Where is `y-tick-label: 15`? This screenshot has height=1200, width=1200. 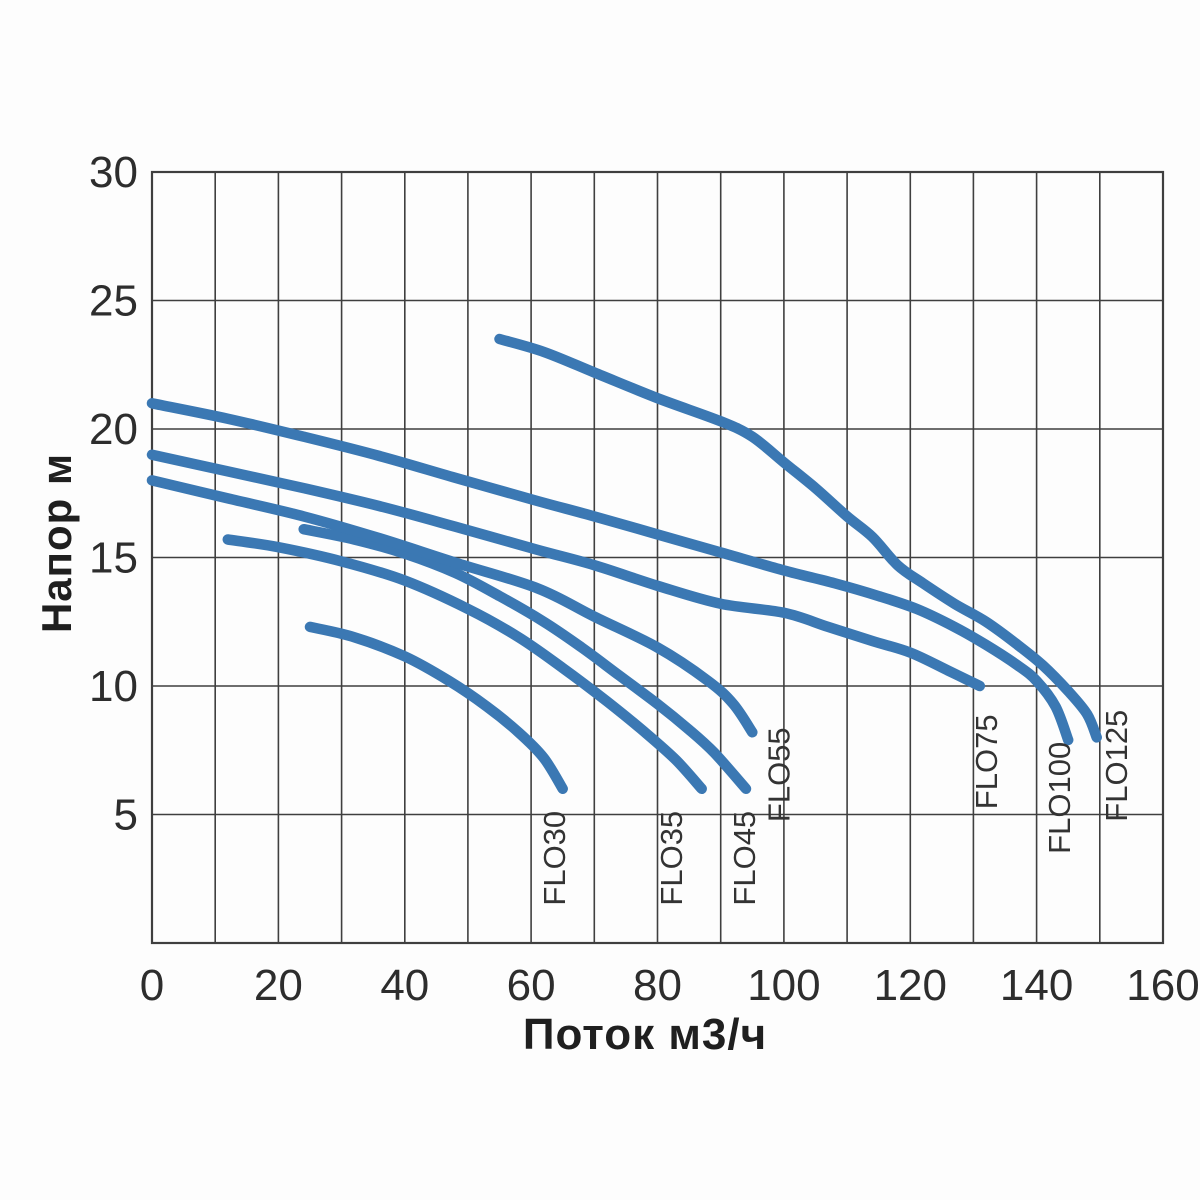 y-tick-label: 15 is located at coordinates (113, 558).